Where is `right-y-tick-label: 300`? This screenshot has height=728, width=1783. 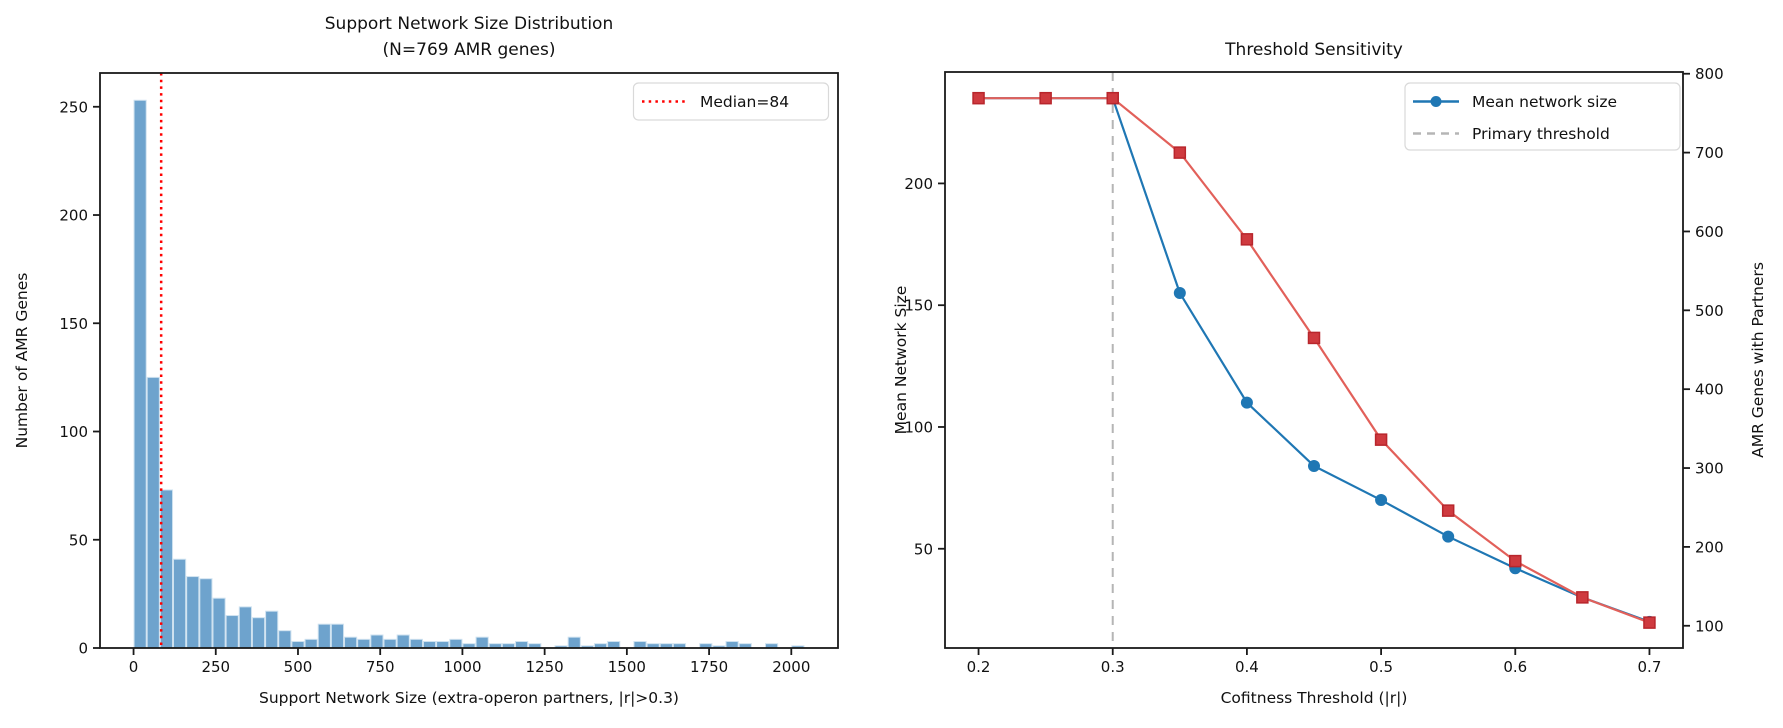
right-y-tick-label: 300 is located at coordinates (1709, 469).